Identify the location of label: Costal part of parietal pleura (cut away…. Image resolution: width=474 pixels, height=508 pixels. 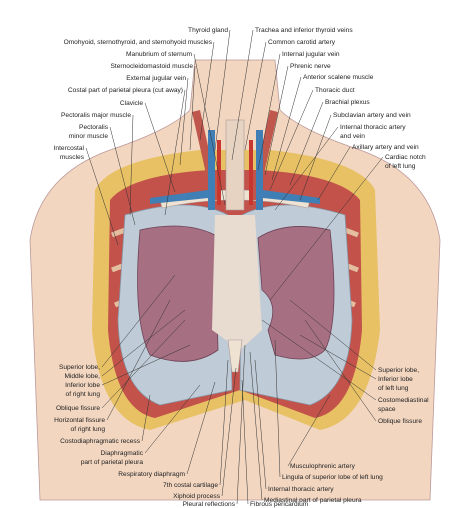
(125, 90).